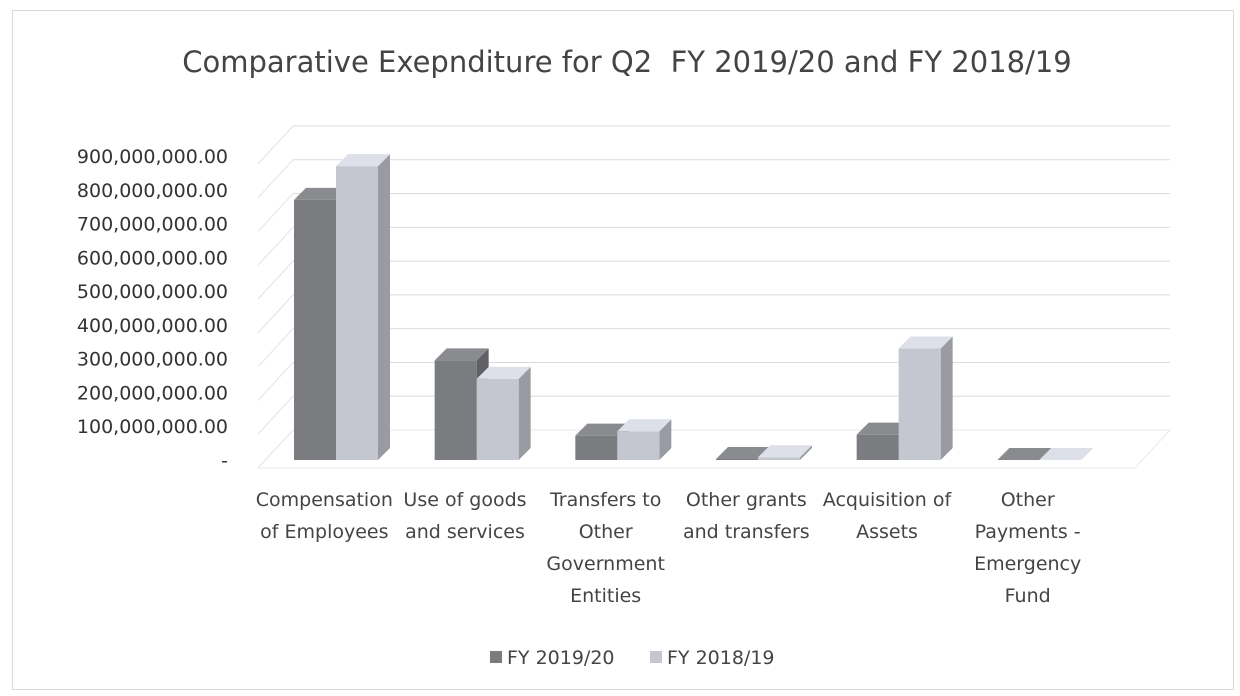  I want to click on legend: FY 2019/20 FY 2018/19, so click(632, 658).